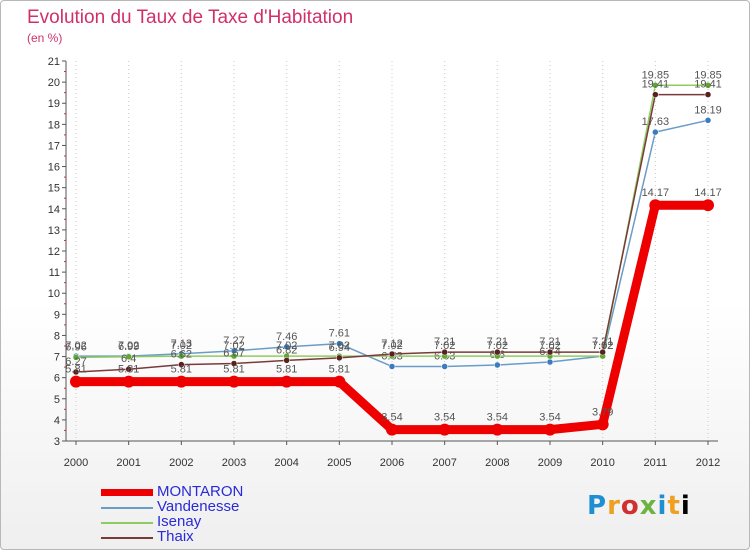 Image resolution: width=750 pixels, height=550 pixels. What do you see at coordinates (708, 110) in the screenshot?
I see `data-label-vandenesse: 18.19` at bounding box center [708, 110].